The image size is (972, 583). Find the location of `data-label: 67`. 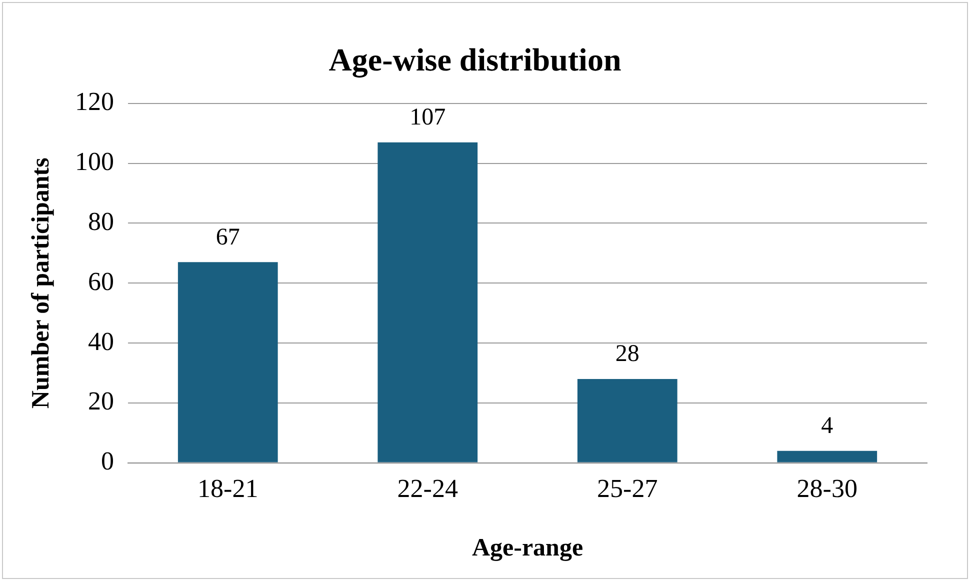

data-label: 67 is located at coordinates (228, 237).